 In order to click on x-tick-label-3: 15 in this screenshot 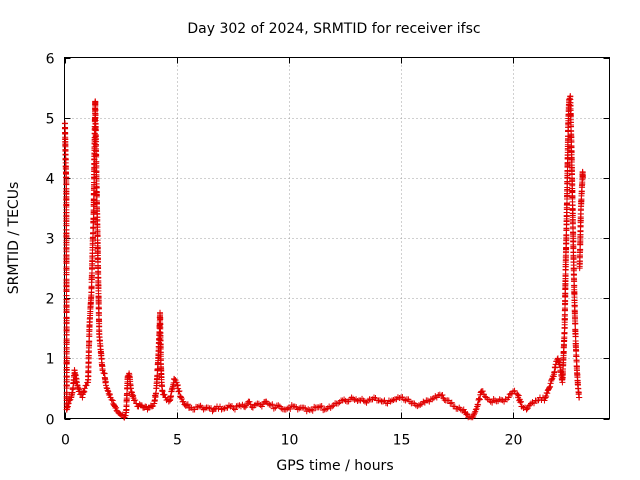, I will do `click(402, 441)`.